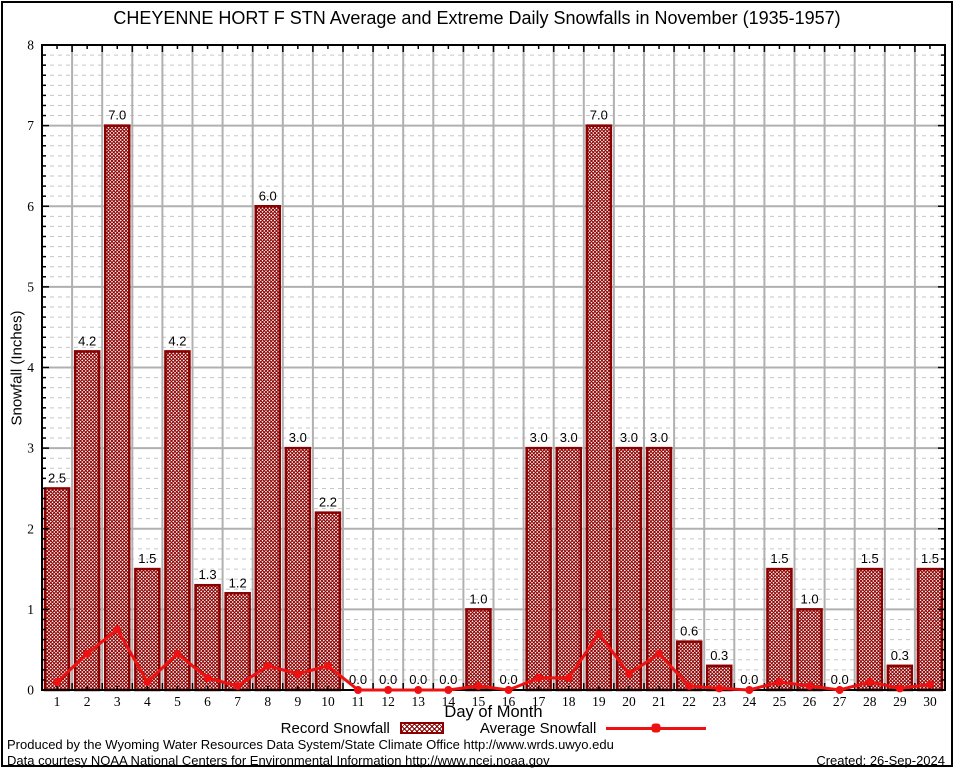  I want to click on x-tick-label: 16, so click(509, 701).